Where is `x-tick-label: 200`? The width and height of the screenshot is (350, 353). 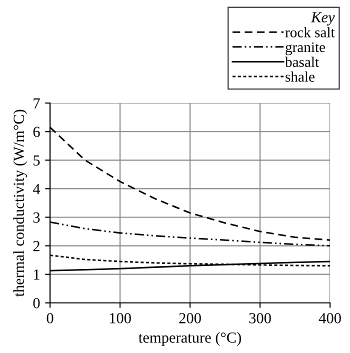 x-tick-label: 200 is located at coordinates (190, 318).